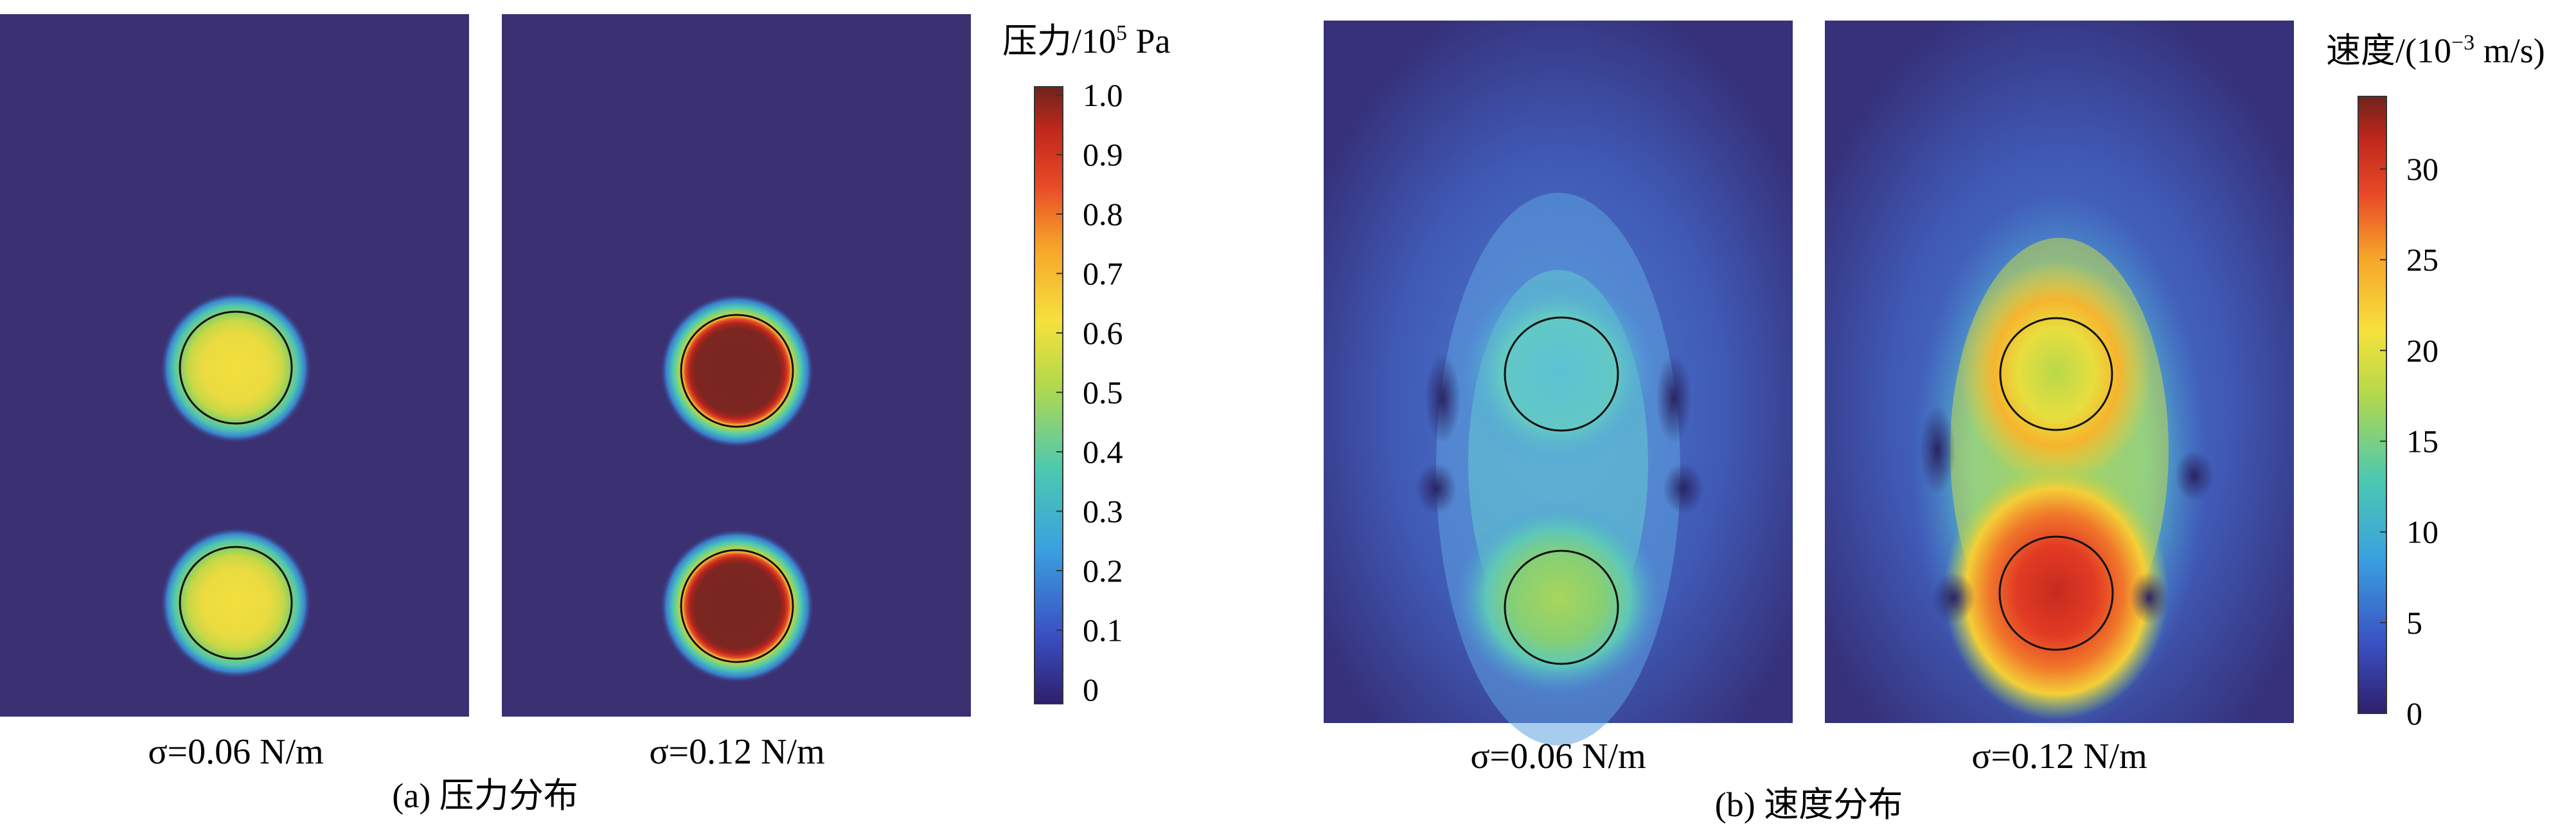 The width and height of the screenshot is (2576, 831). Describe the element at coordinates (2414, 623) in the screenshot. I see `colorbar-tick-label: 5` at that location.